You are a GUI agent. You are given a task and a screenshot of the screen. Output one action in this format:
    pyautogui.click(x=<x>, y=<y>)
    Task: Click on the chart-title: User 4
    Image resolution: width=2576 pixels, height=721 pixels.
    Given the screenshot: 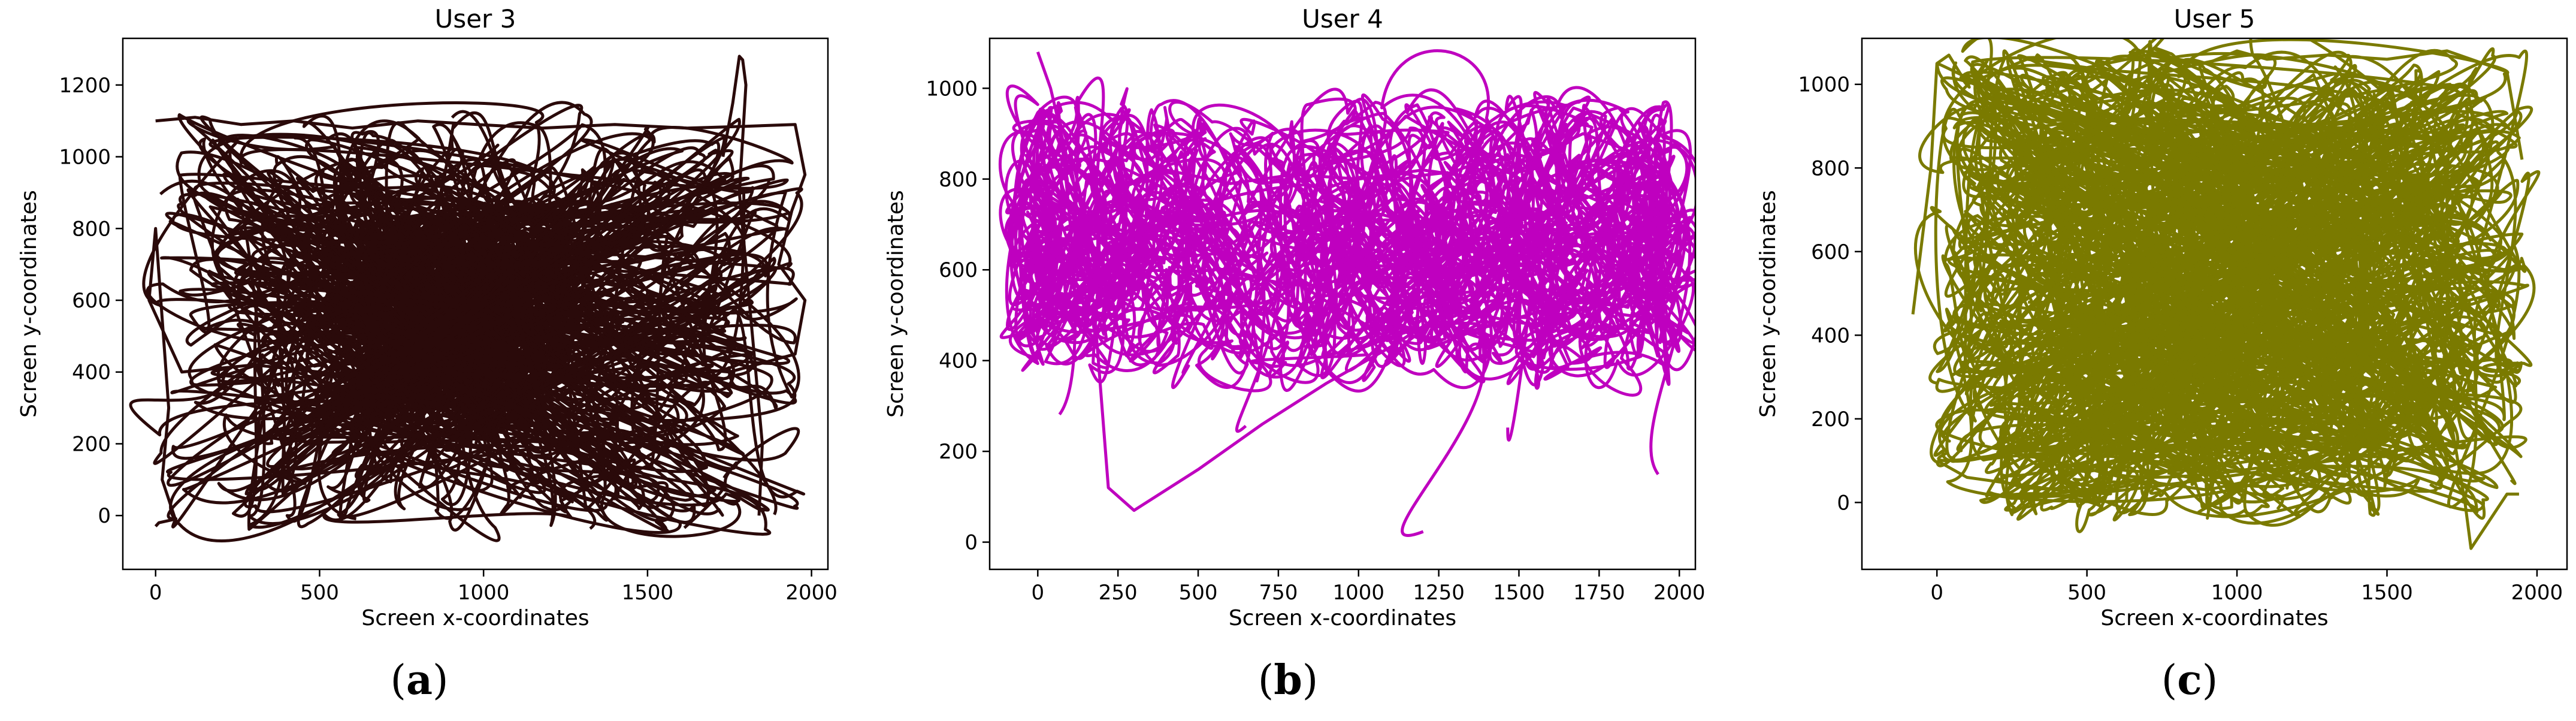 What is the action you would take?
    pyautogui.click(x=1342, y=19)
    